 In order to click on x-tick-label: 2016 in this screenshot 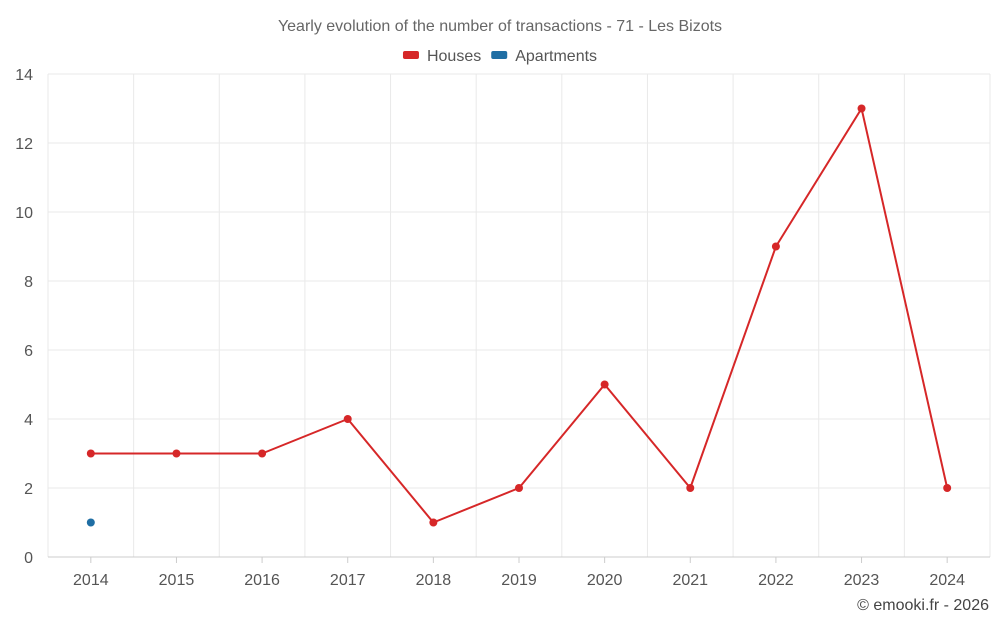, I will do `click(262, 580)`.